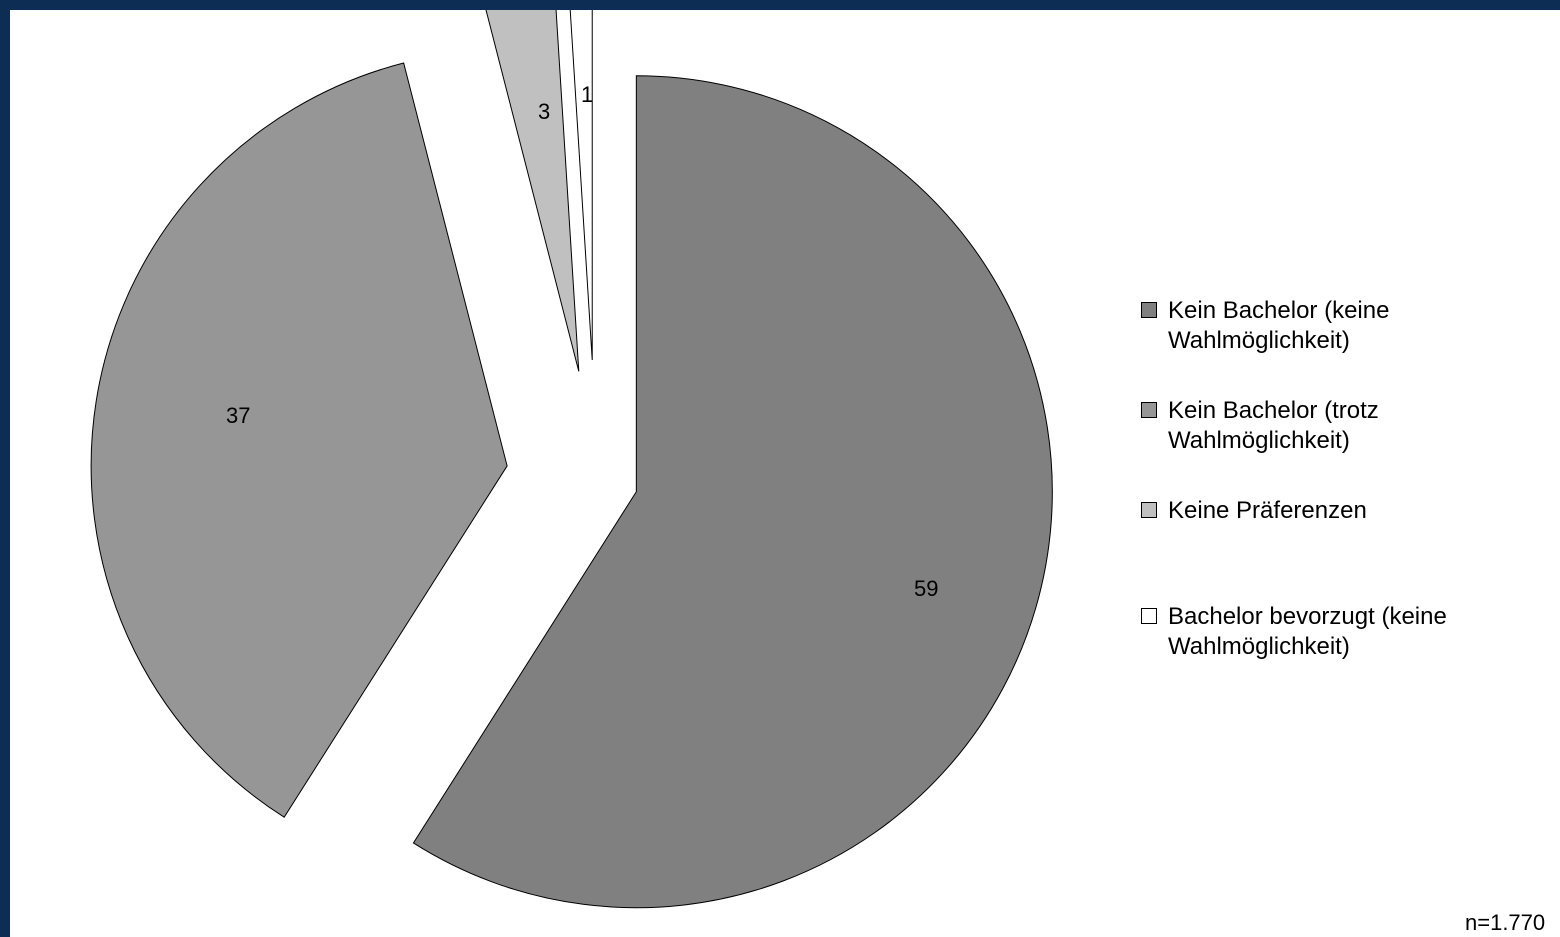  Describe the element at coordinates (587, 94) in the screenshot. I see `slice-value-label-3: 1` at that location.